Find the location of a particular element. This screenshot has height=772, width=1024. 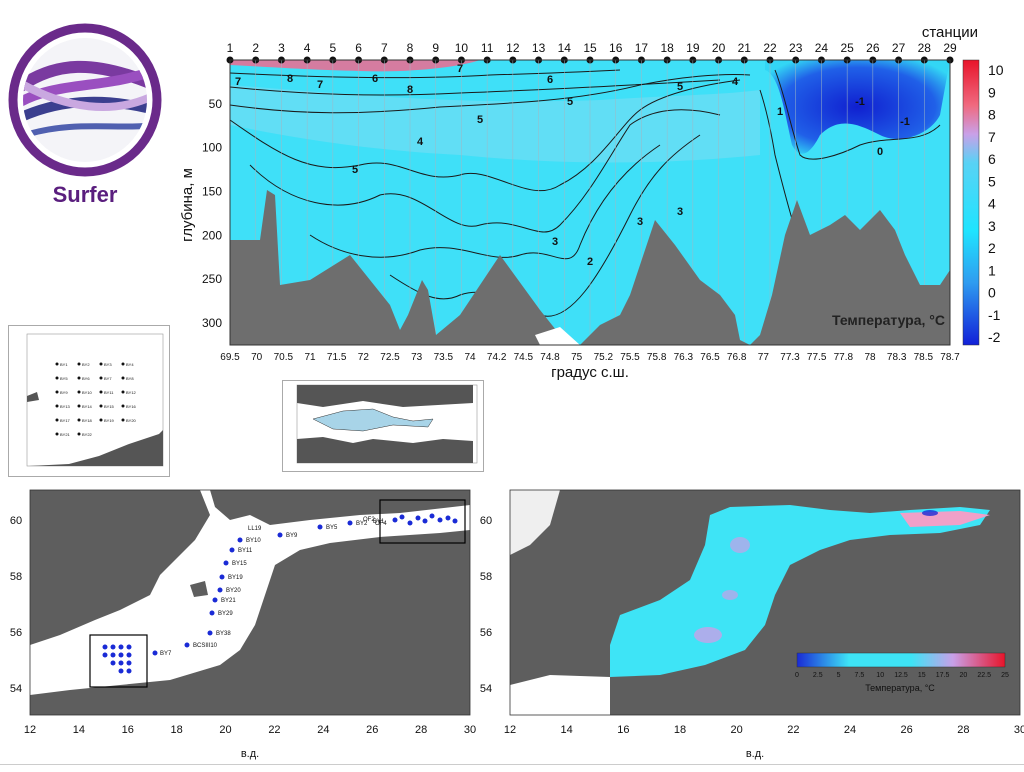

thumb-station-label: BY10 is located at coordinates (87, 392).